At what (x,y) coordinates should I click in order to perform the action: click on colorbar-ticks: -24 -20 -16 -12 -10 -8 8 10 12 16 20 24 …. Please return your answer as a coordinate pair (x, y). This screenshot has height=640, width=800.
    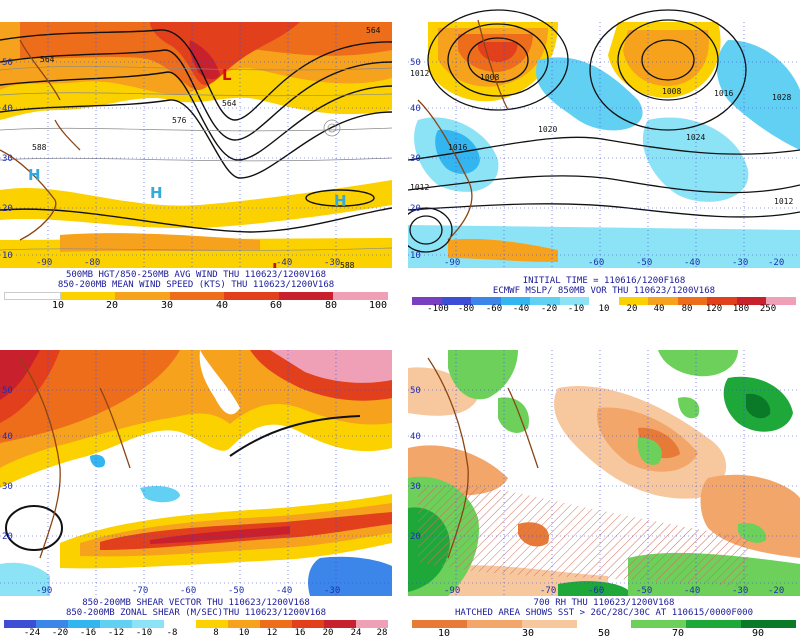
    Looking at the image, I should click on (196, 634).